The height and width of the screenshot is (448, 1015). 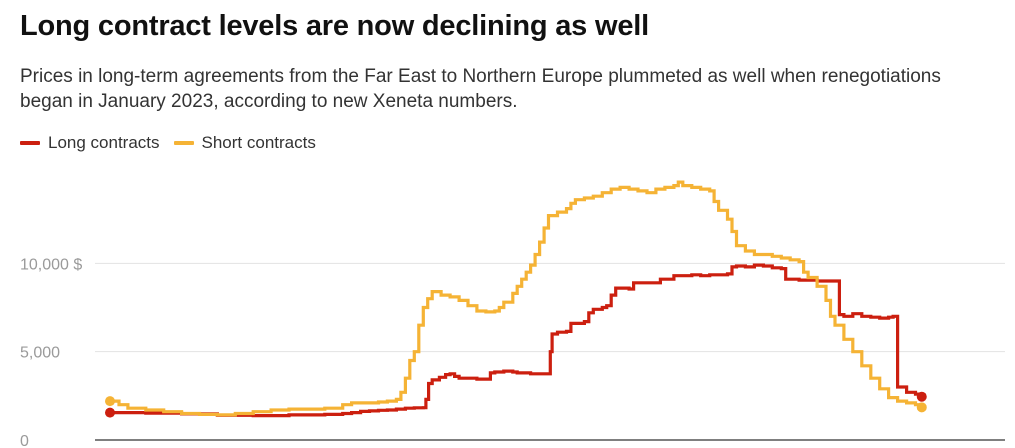 What do you see at coordinates (51, 264) in the screenshot?
I see `y-tick-label: 10,000 $` at bounding box center [51, 264].